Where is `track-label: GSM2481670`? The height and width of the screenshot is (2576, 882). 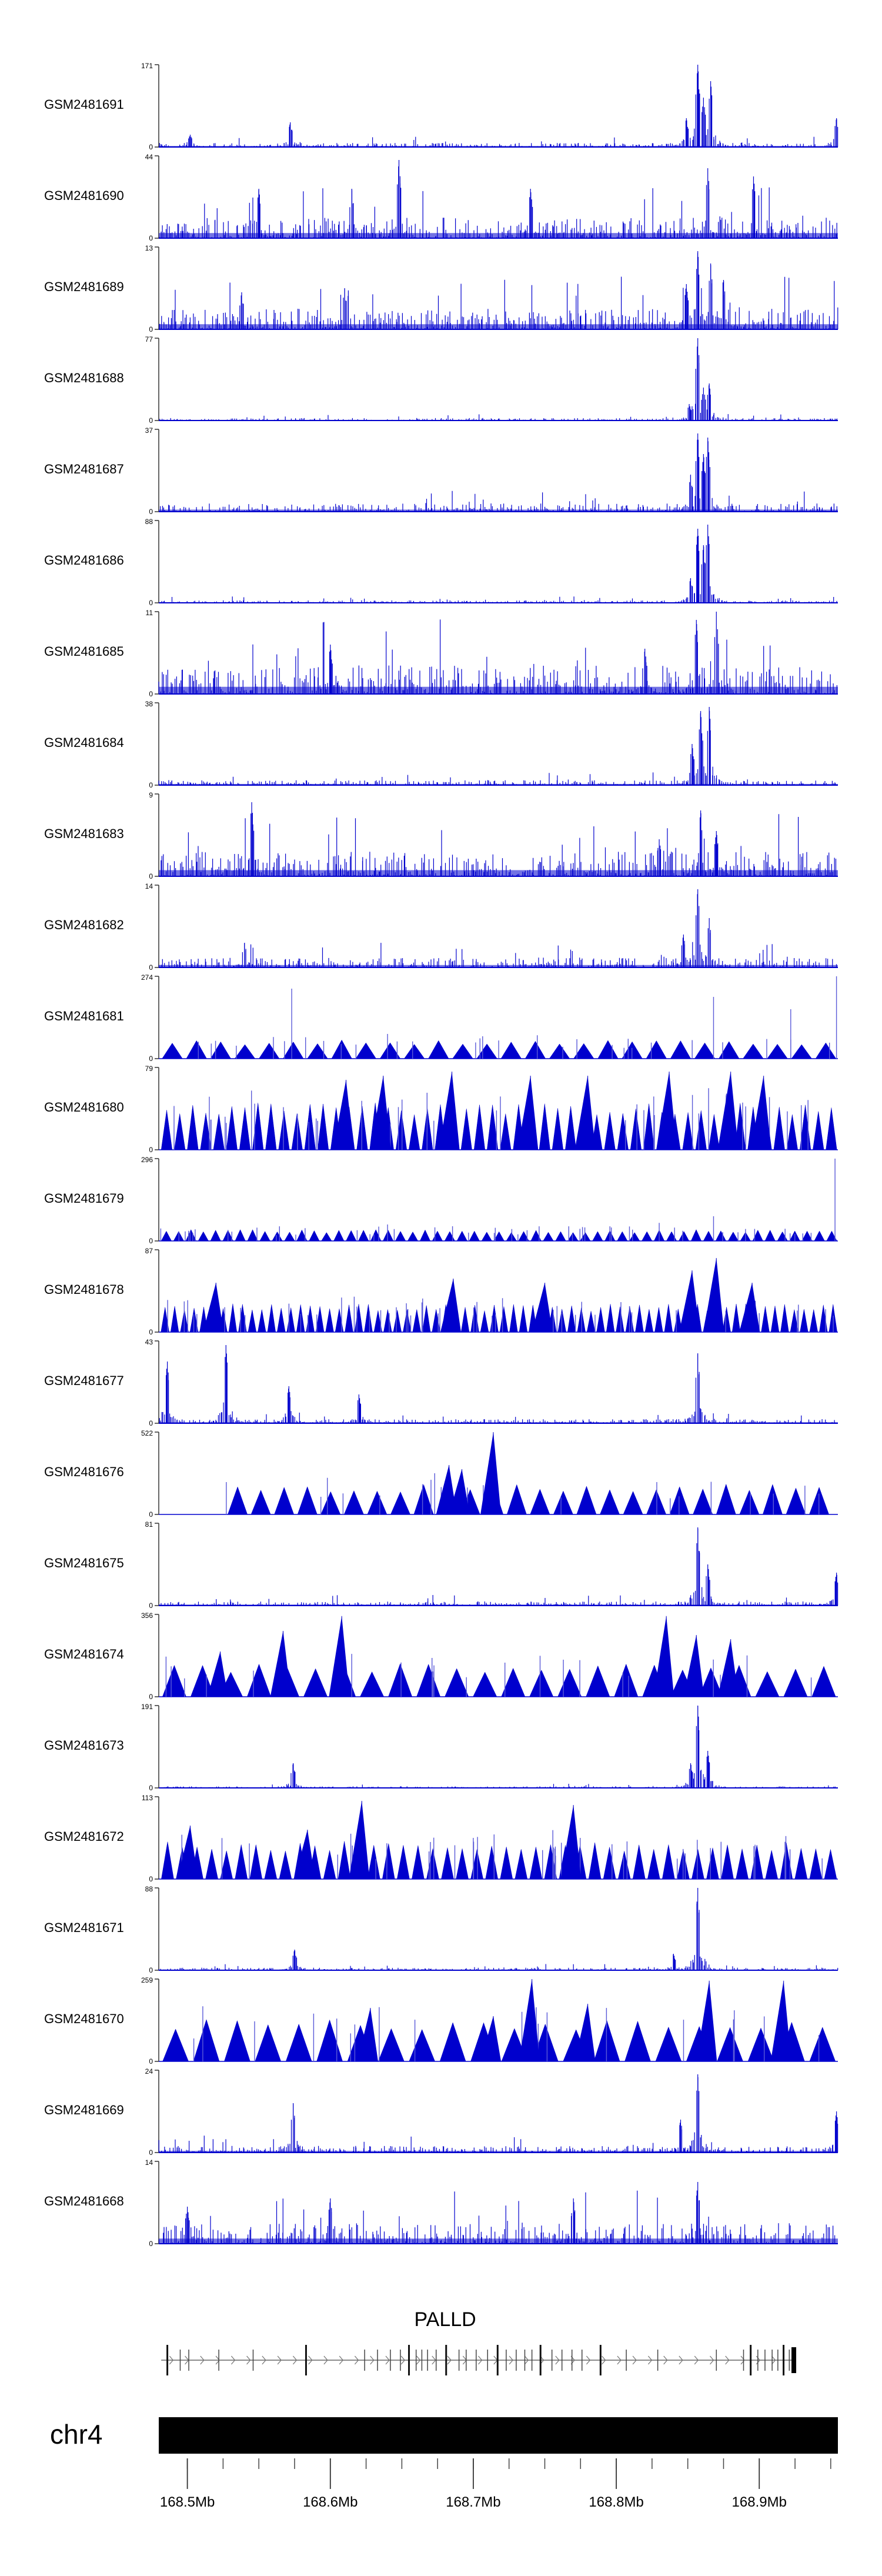 track-label: GSM2481670 is located at coordinates (84, 2018).